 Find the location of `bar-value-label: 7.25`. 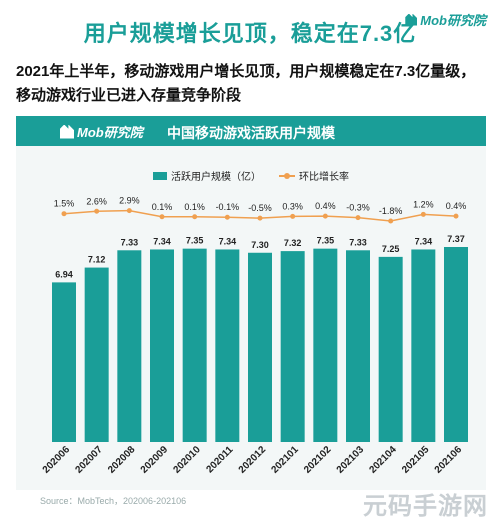

bar-value-label: 7.25 is located at coordinates (391, 249).